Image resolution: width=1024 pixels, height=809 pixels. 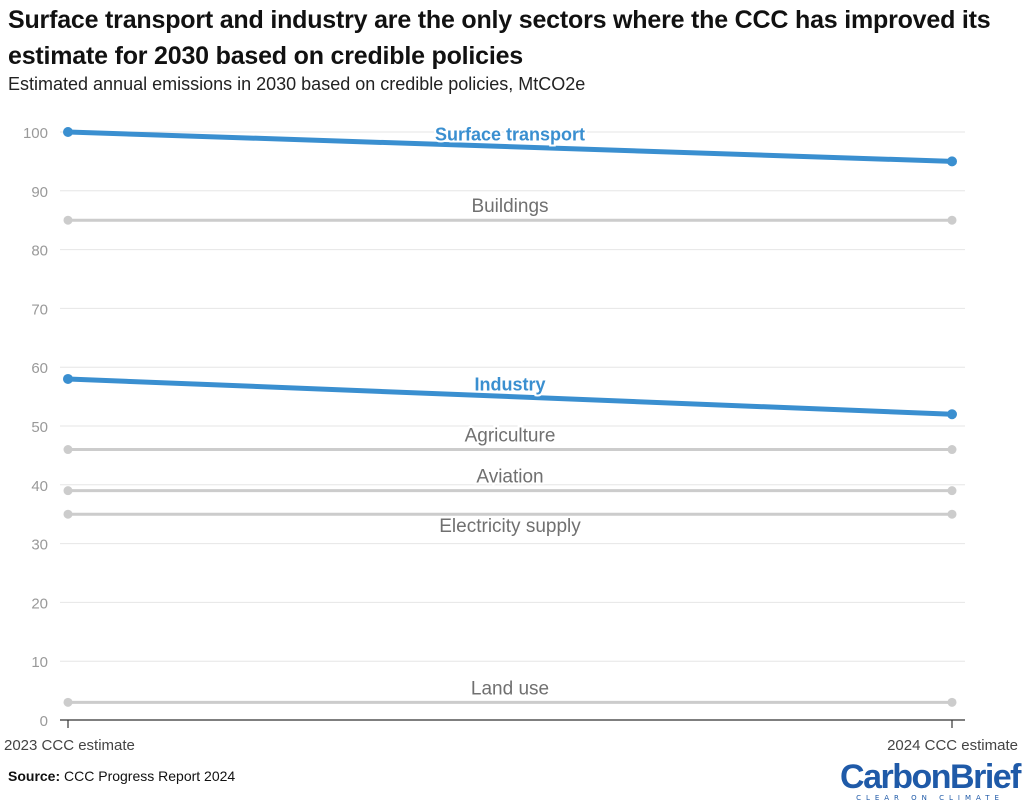 What do you see at coordinates (39, 603) in the screenshot?
I see `y-tick-label-20: 20` at bounding box center [39, 603].